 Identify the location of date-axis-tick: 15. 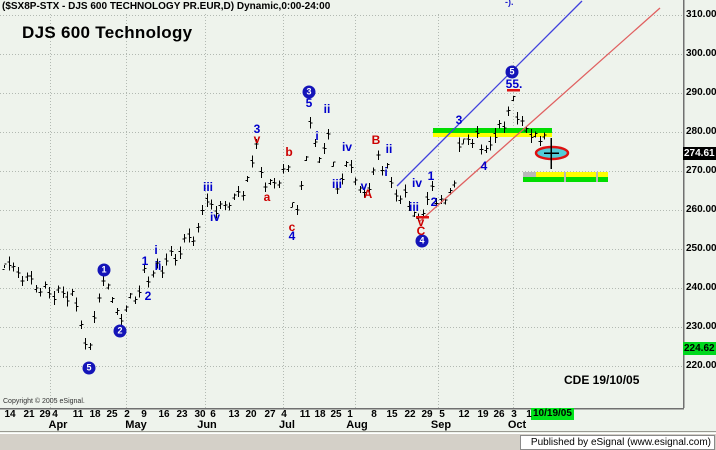
(392, 414).